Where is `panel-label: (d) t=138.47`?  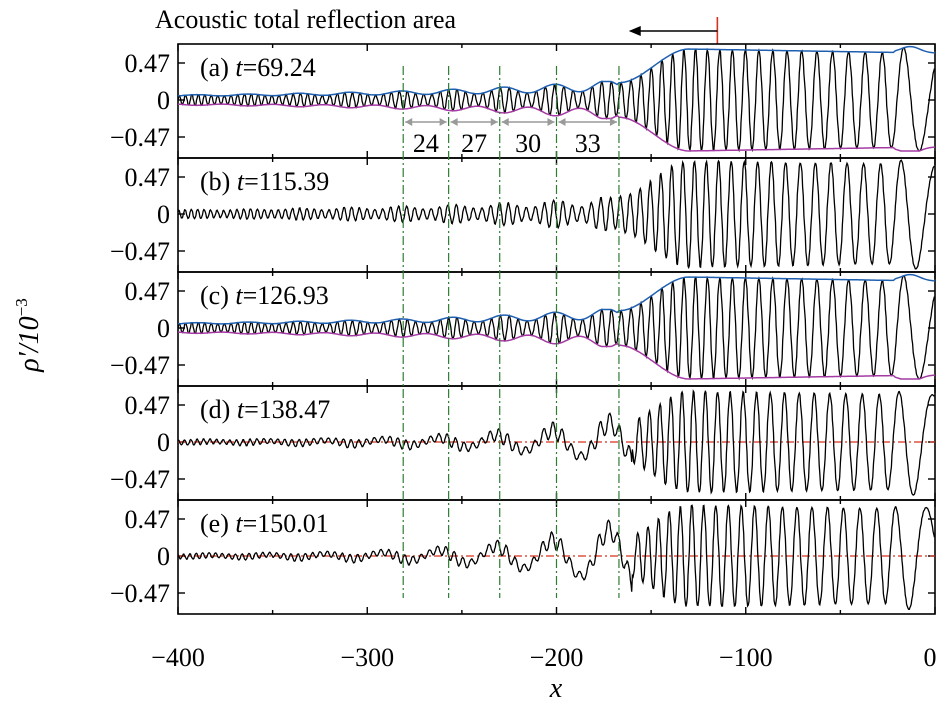 panel-label: (d) t=138.47 is located at coordinates (265, 409).